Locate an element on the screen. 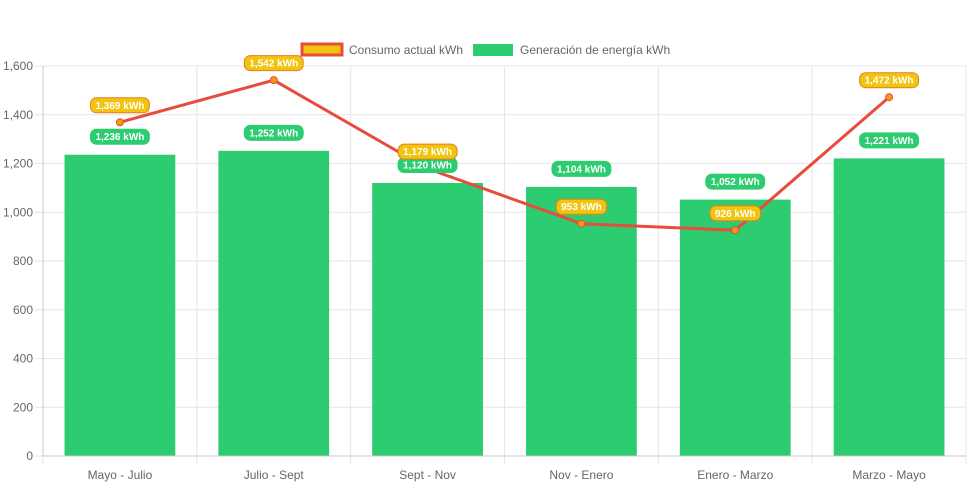  consumption-data-label-text: 1,542 kWh is located at coordinates (273, 64).